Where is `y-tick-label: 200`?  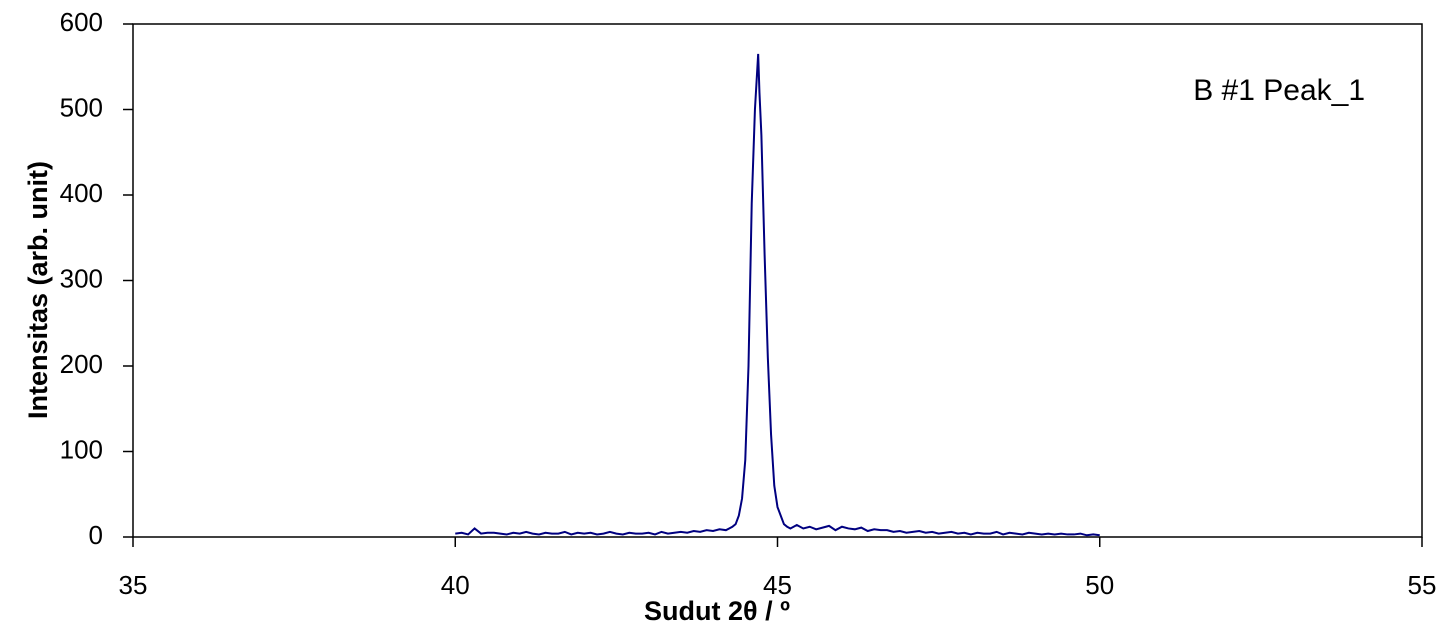 y-tick-label: 200 is located at coordinates (81, 364).